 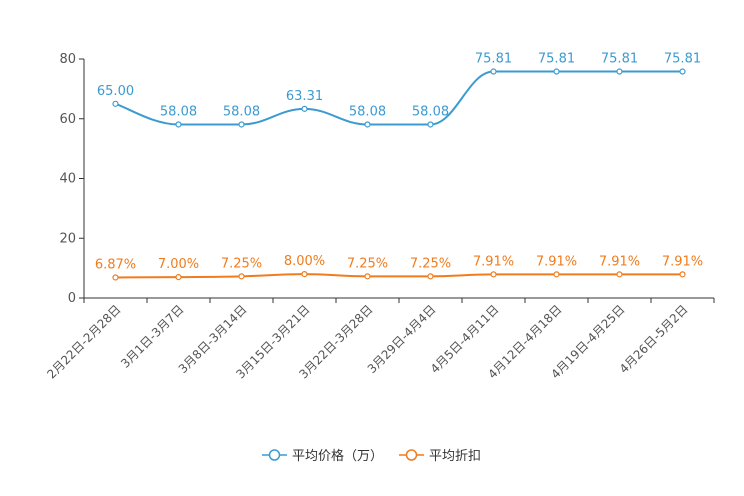 I want to click on y-tick-label: 40, so click(x=67, y=179).